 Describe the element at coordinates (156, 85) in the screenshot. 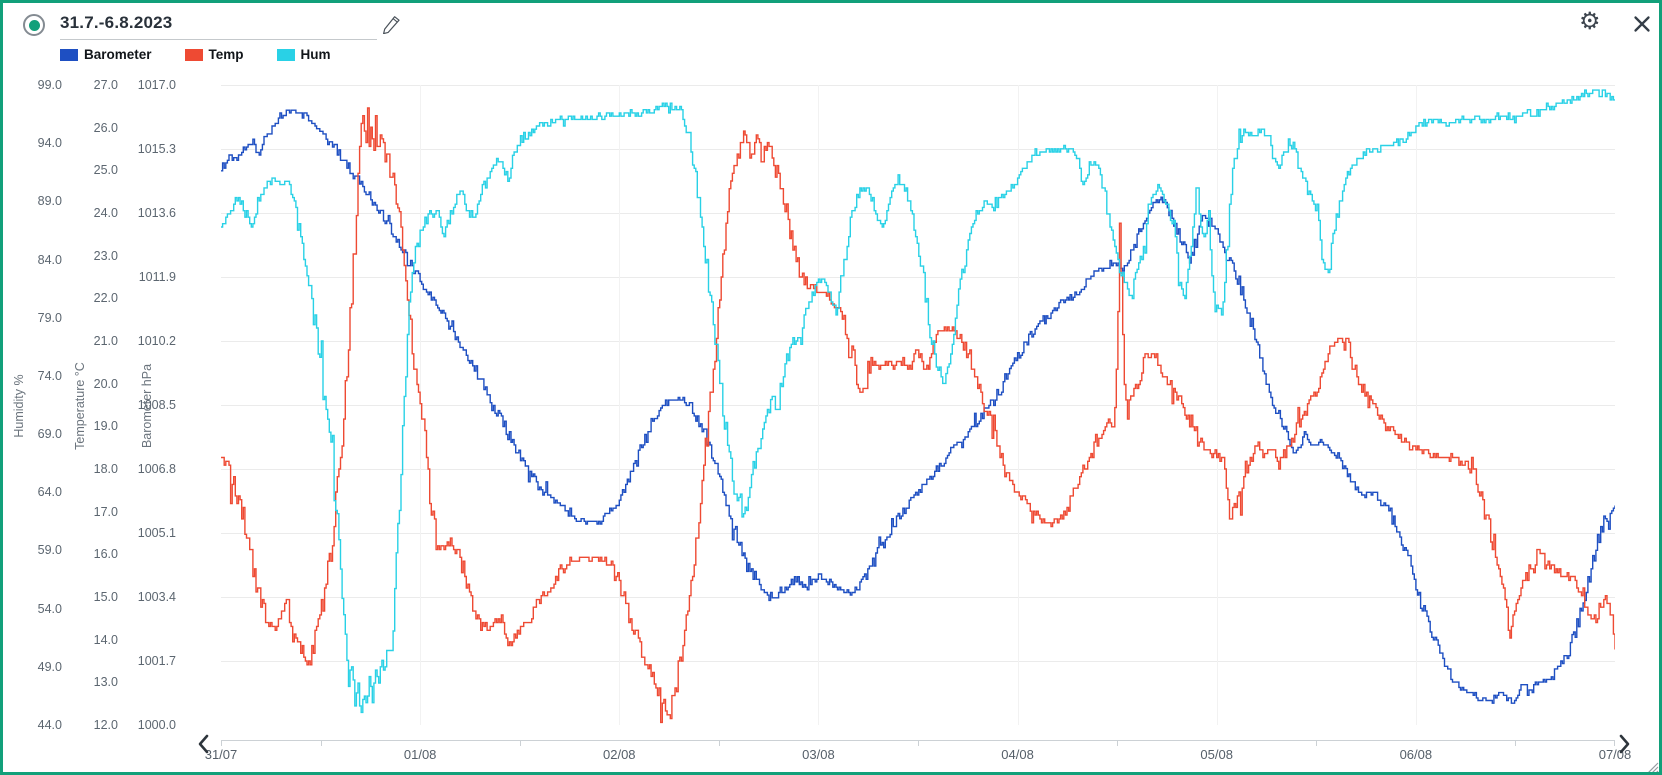

I see `y-tick-label: 1017.0` at that location.